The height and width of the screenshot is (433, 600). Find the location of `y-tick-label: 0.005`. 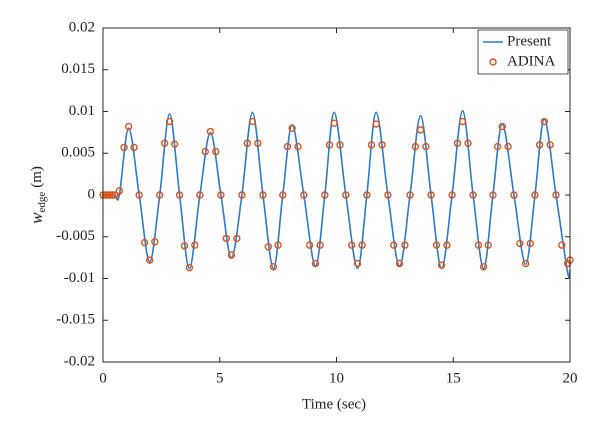

y-tick-label: 0.005 is located at coordinates (78, 153).